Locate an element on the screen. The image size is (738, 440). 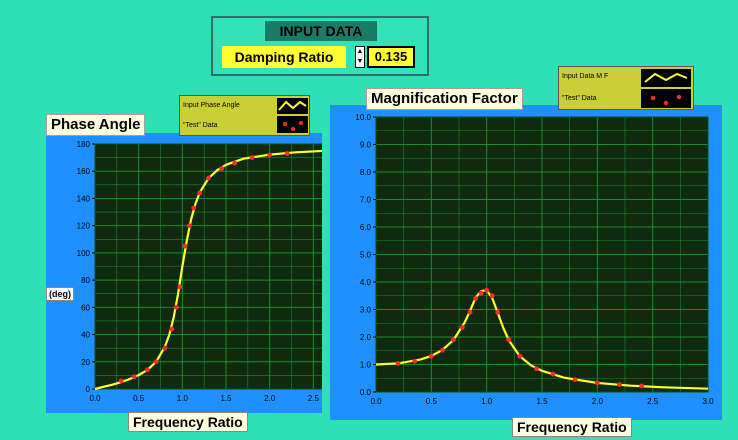
y-tick-label: 120 is located at coordinates (84, 226).